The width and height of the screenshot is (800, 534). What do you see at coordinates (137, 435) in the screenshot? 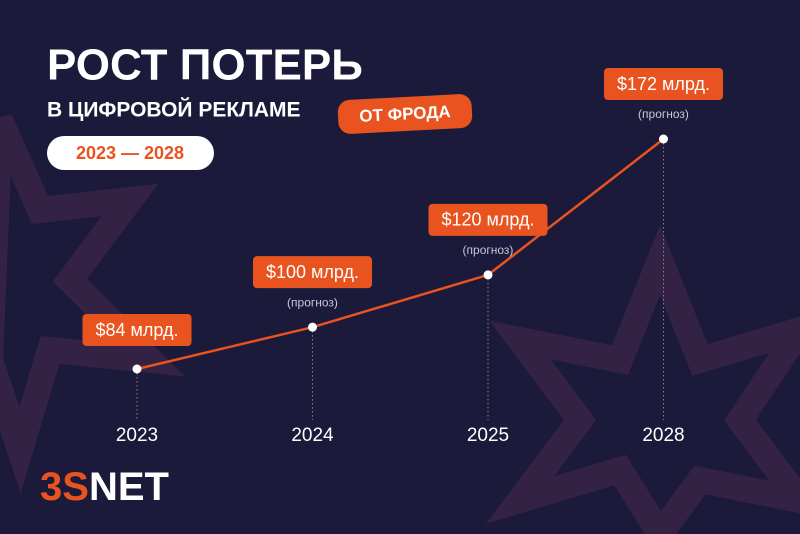
I see `x-tick-label: 2023` at bounding box center [137, 435].